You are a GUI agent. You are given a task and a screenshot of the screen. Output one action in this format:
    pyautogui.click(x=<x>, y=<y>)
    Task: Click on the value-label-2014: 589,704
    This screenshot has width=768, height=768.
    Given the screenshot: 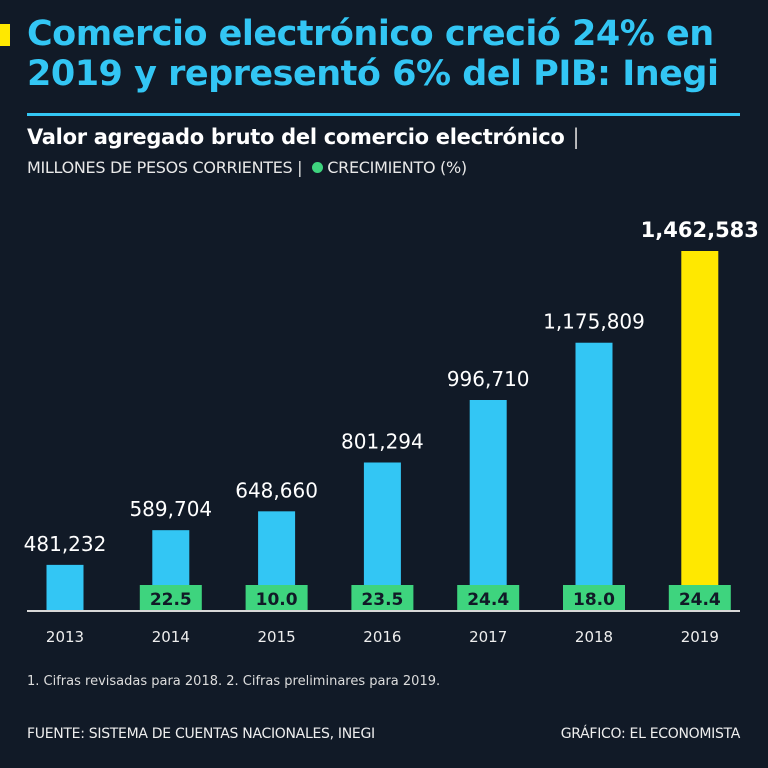 What is the action you would take?
    pyautogui.click(x=170, y=509)
    